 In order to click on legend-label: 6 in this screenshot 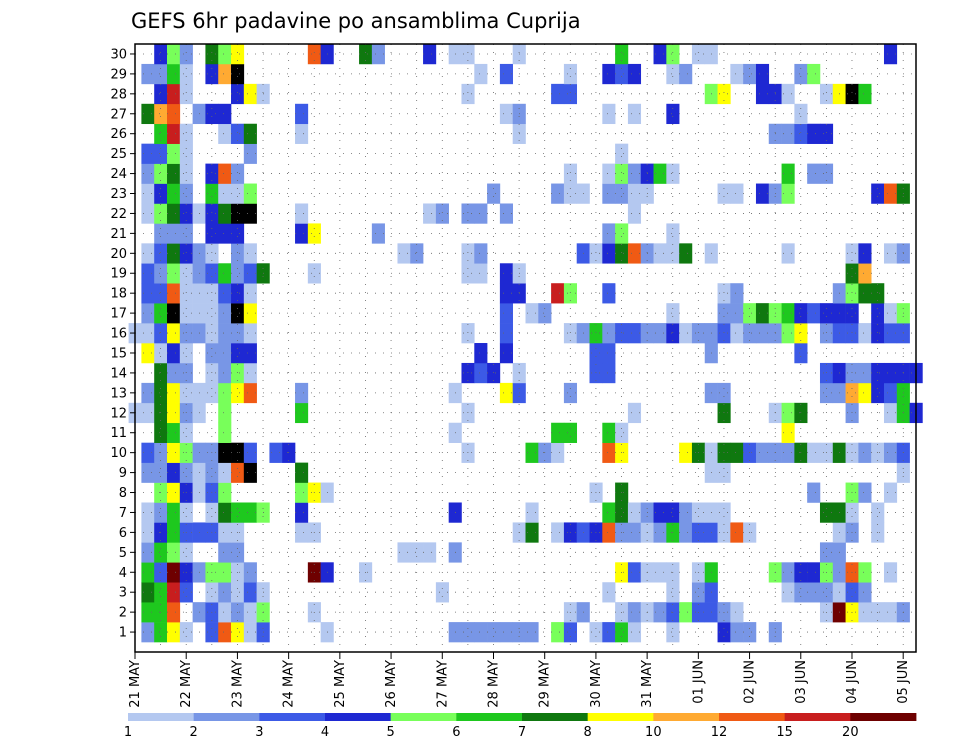, I will do `click(456, 732)`.